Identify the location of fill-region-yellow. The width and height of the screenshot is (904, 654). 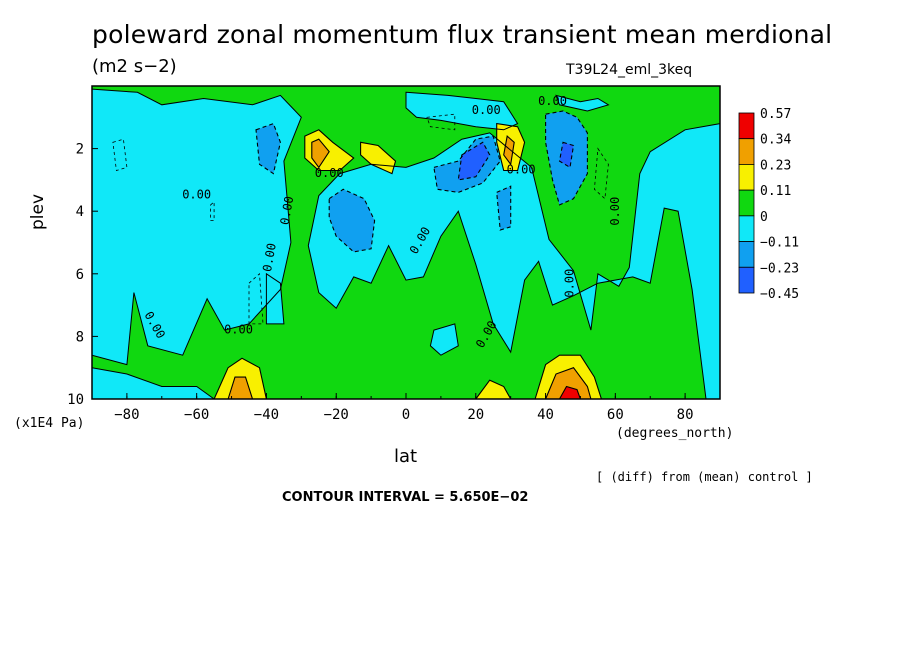
(493, 389).